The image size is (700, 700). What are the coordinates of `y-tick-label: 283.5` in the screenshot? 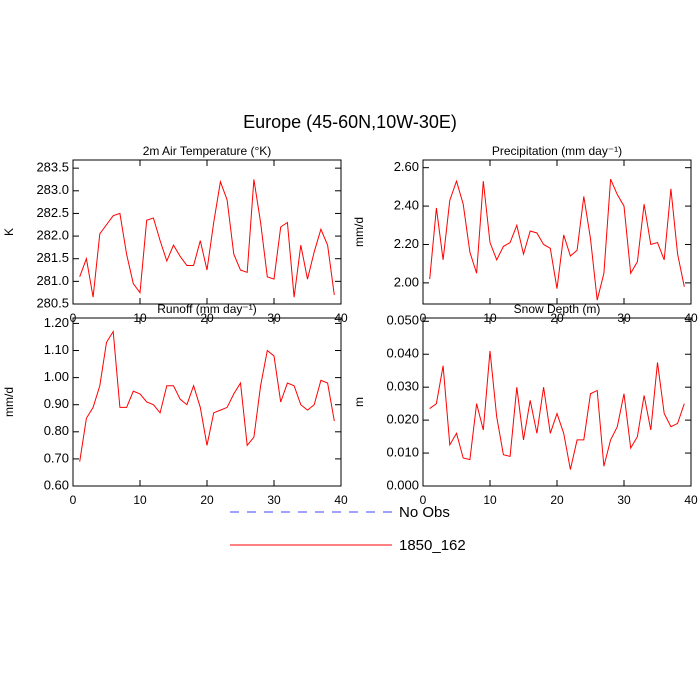 It's located at (52, 167).